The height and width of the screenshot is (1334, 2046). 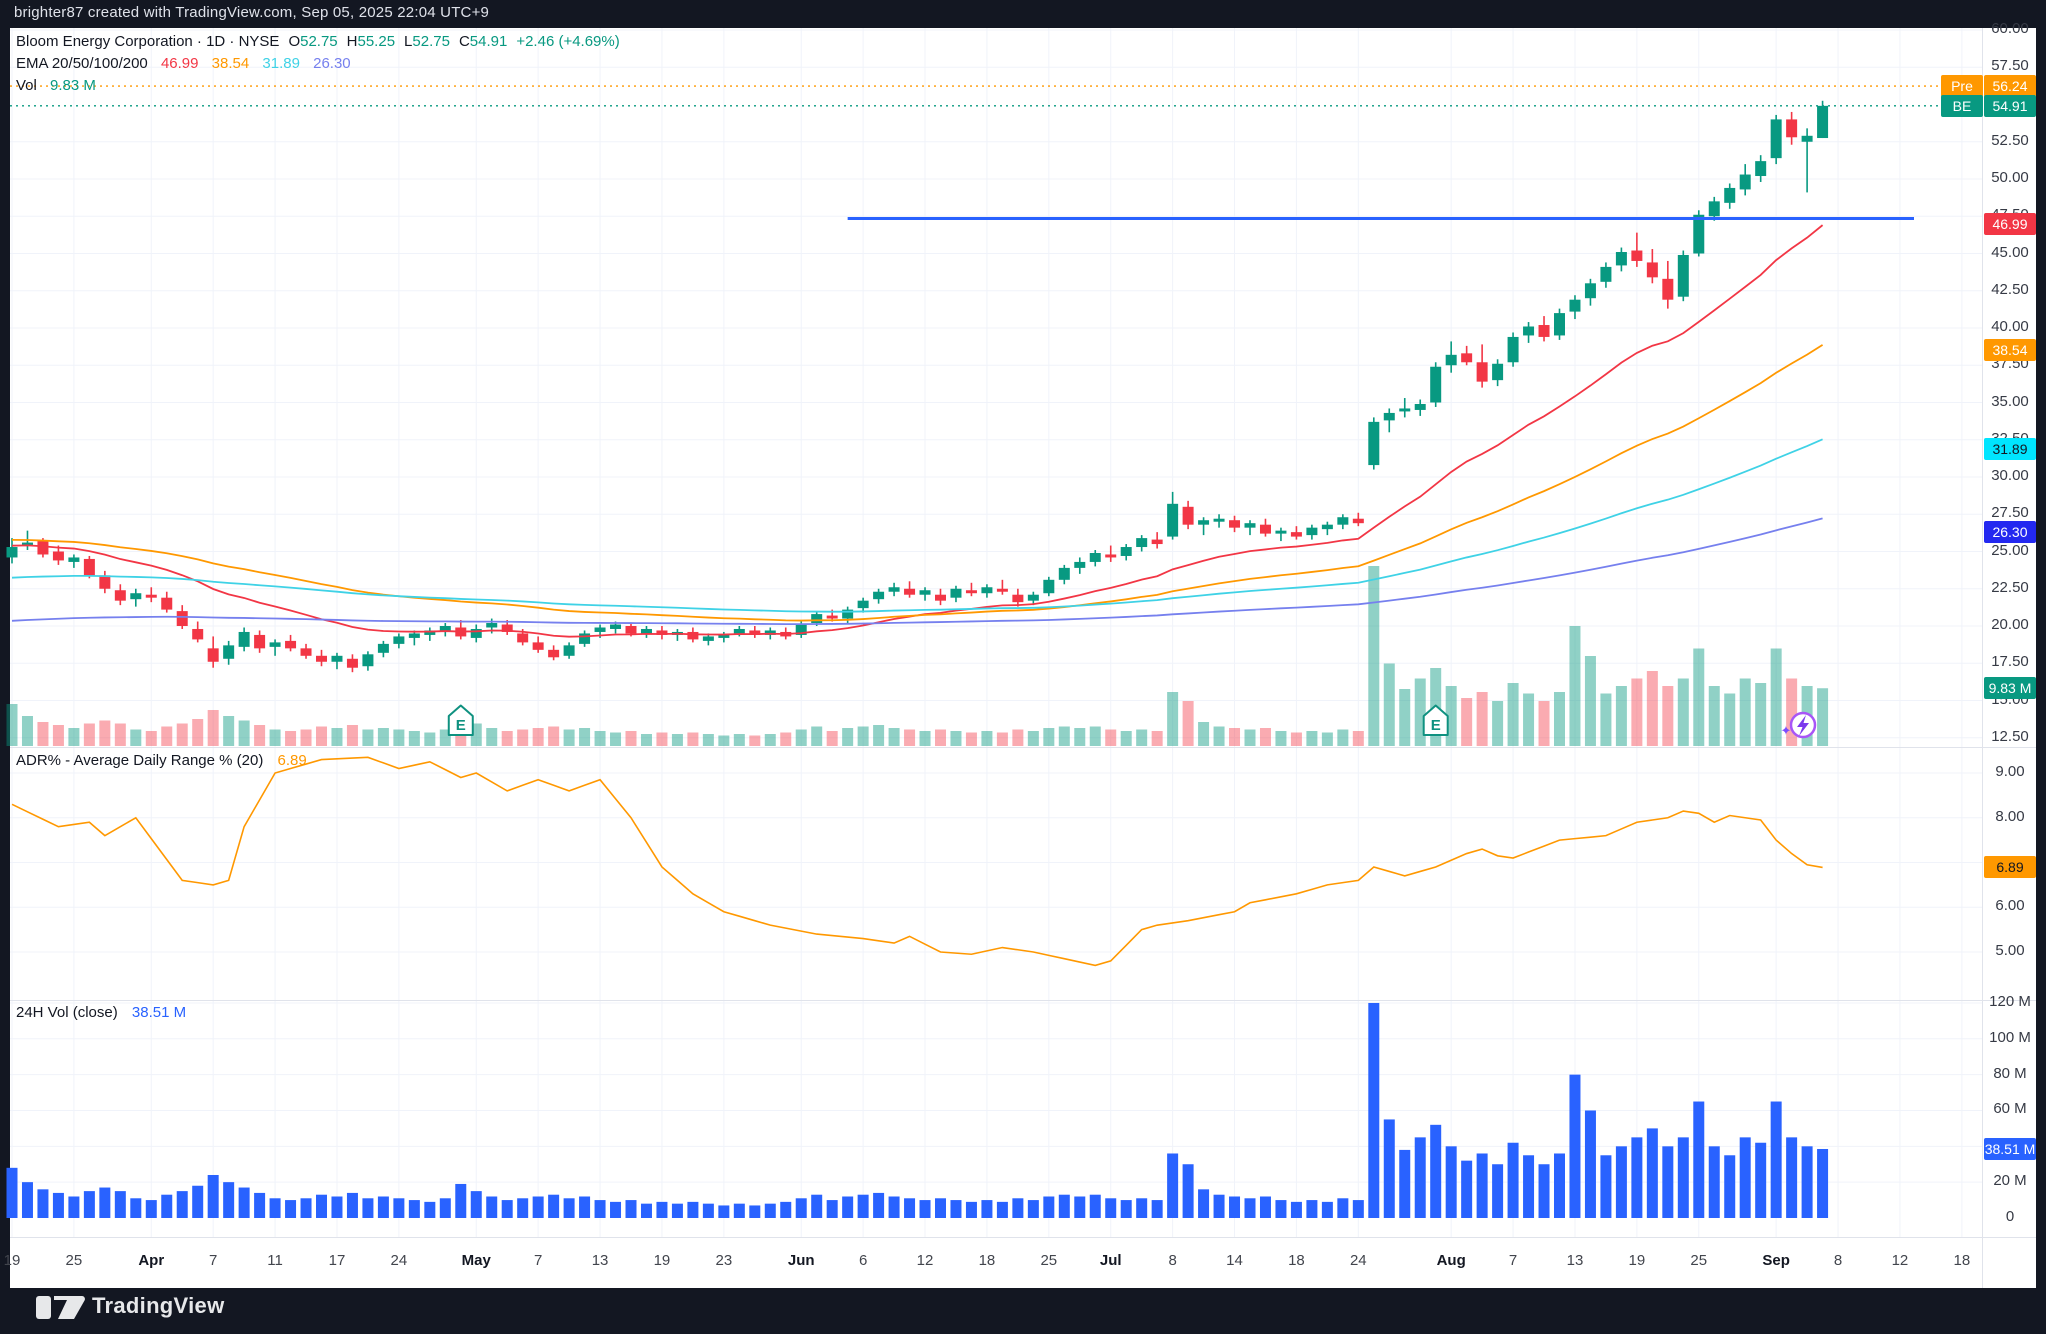 What do you see at coordinates (1799, 725) in the screenshot?
I see `lightning-button: ✦` at bounding box center [1799, 725].